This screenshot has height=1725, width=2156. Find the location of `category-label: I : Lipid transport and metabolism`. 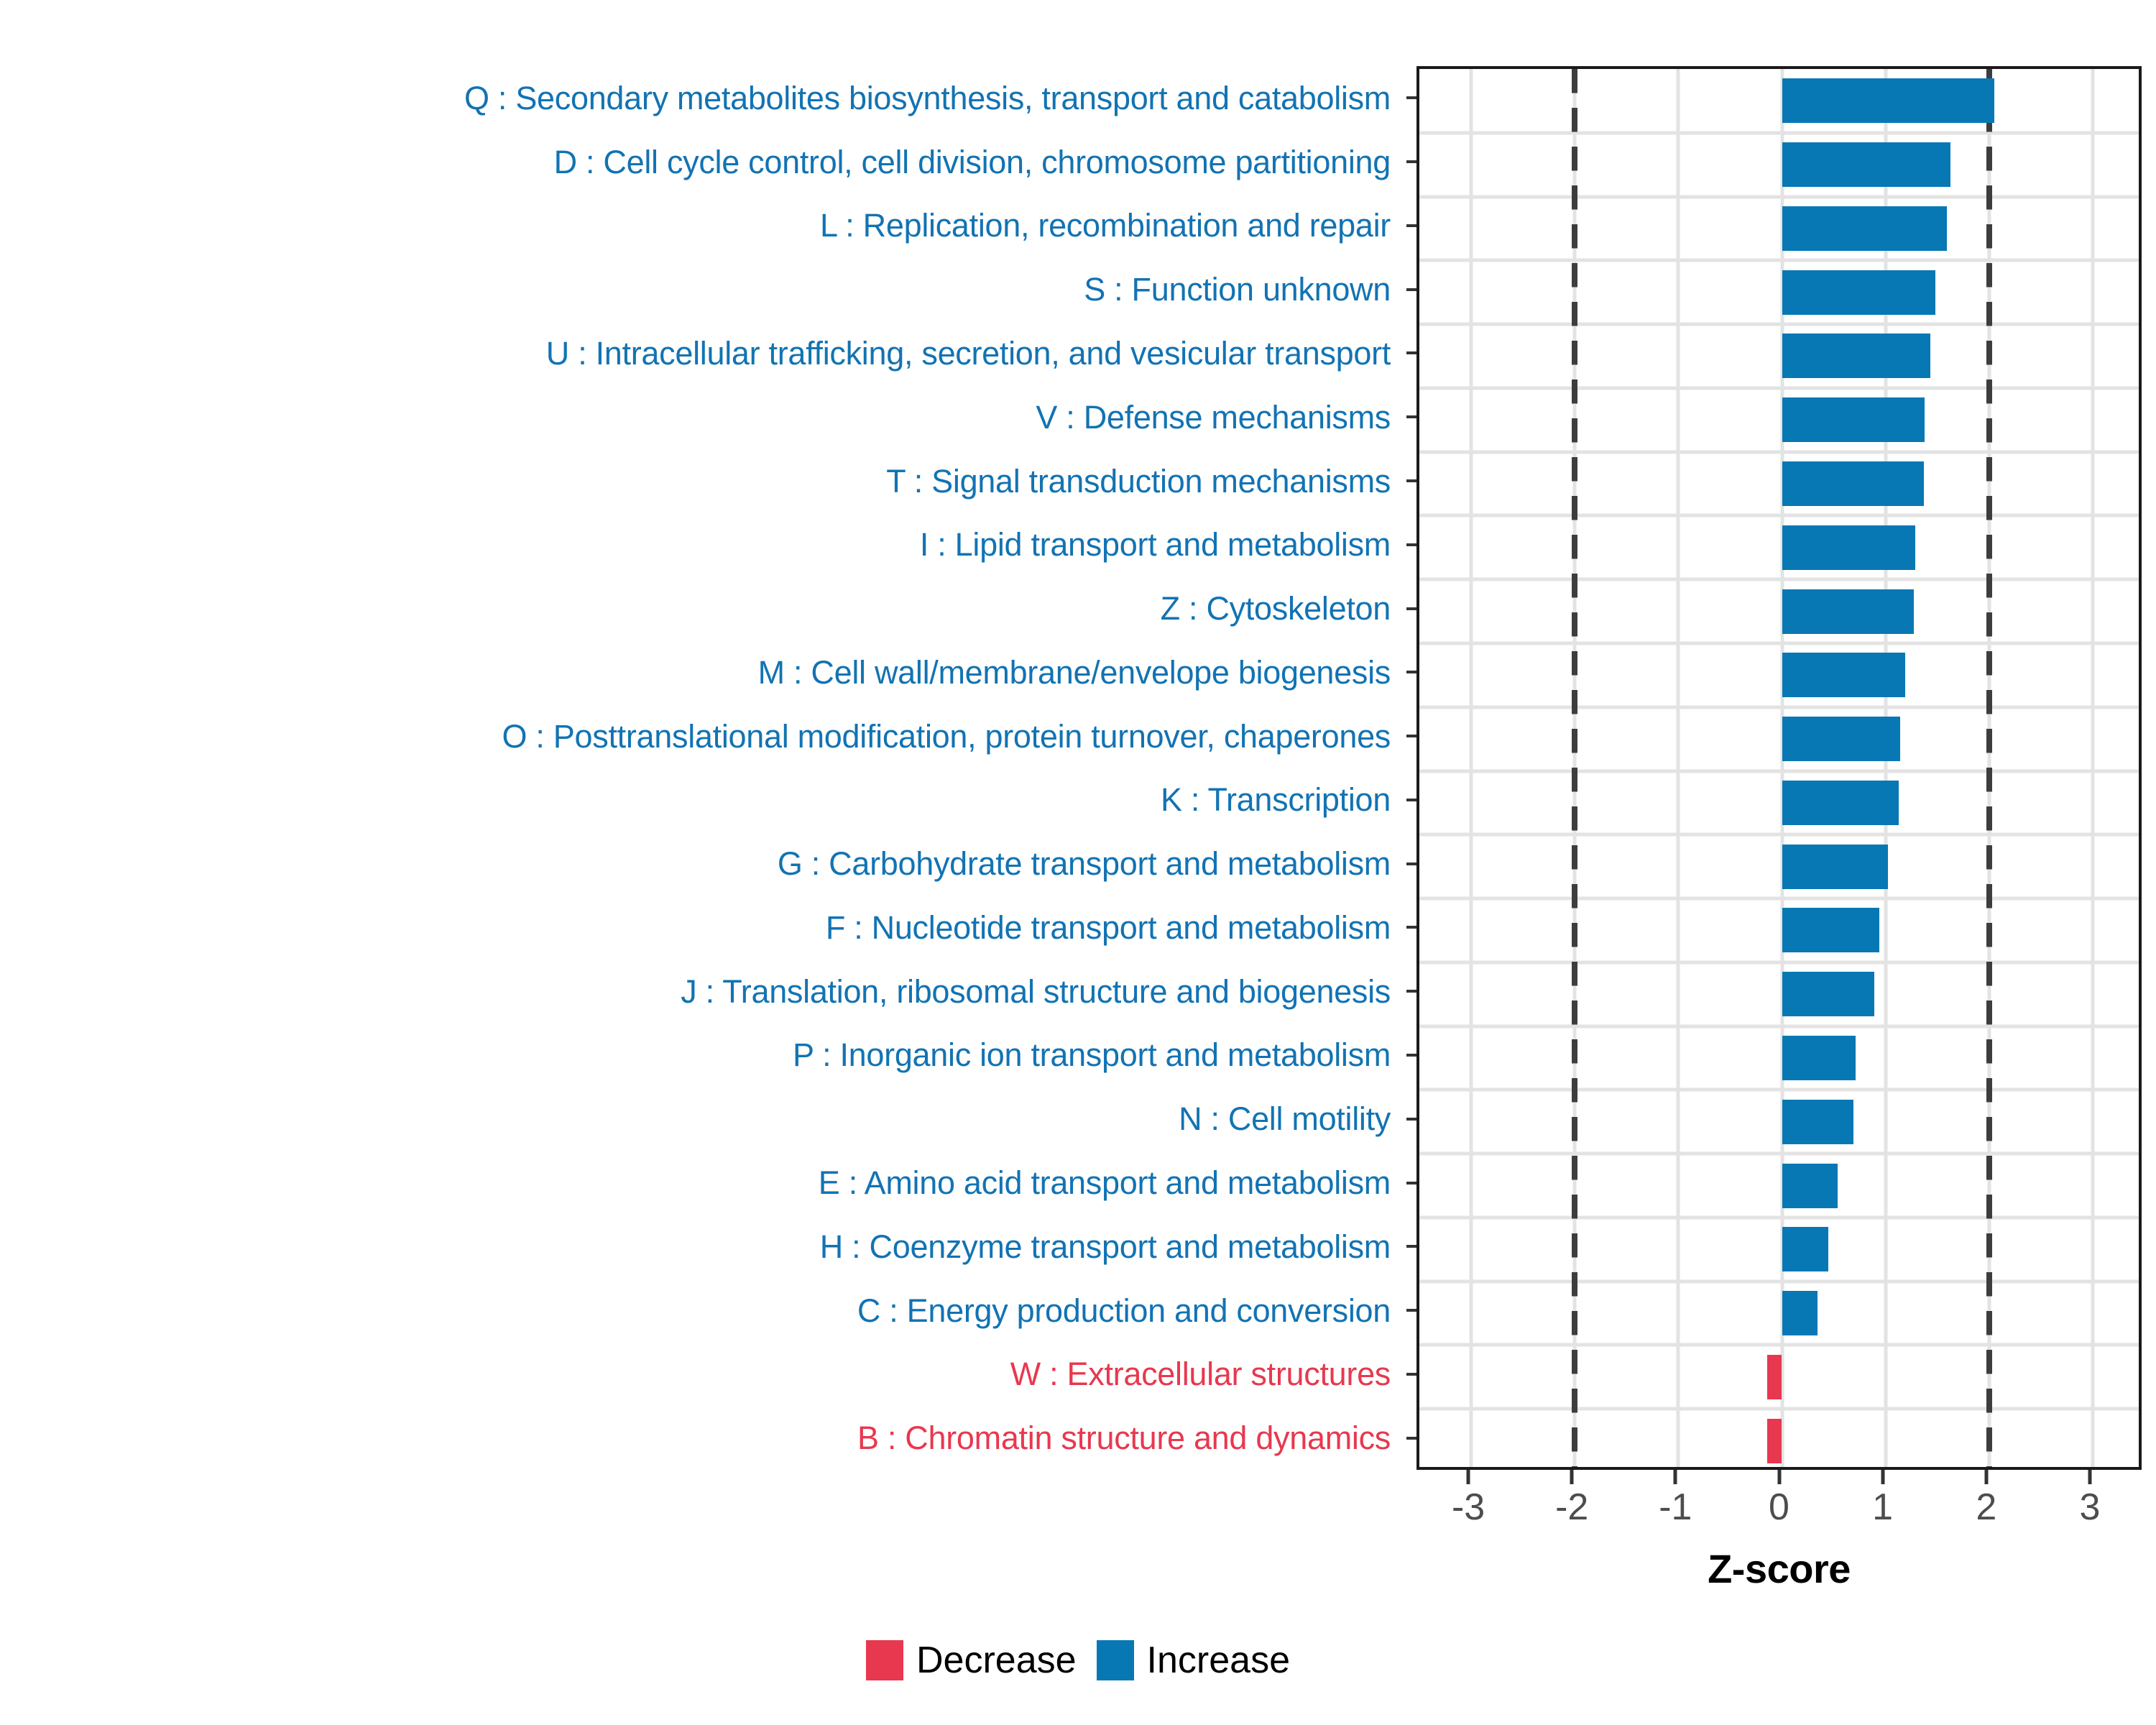

category-label: I : Lipid transport and metabolism is located at coordinates (1155, 545).